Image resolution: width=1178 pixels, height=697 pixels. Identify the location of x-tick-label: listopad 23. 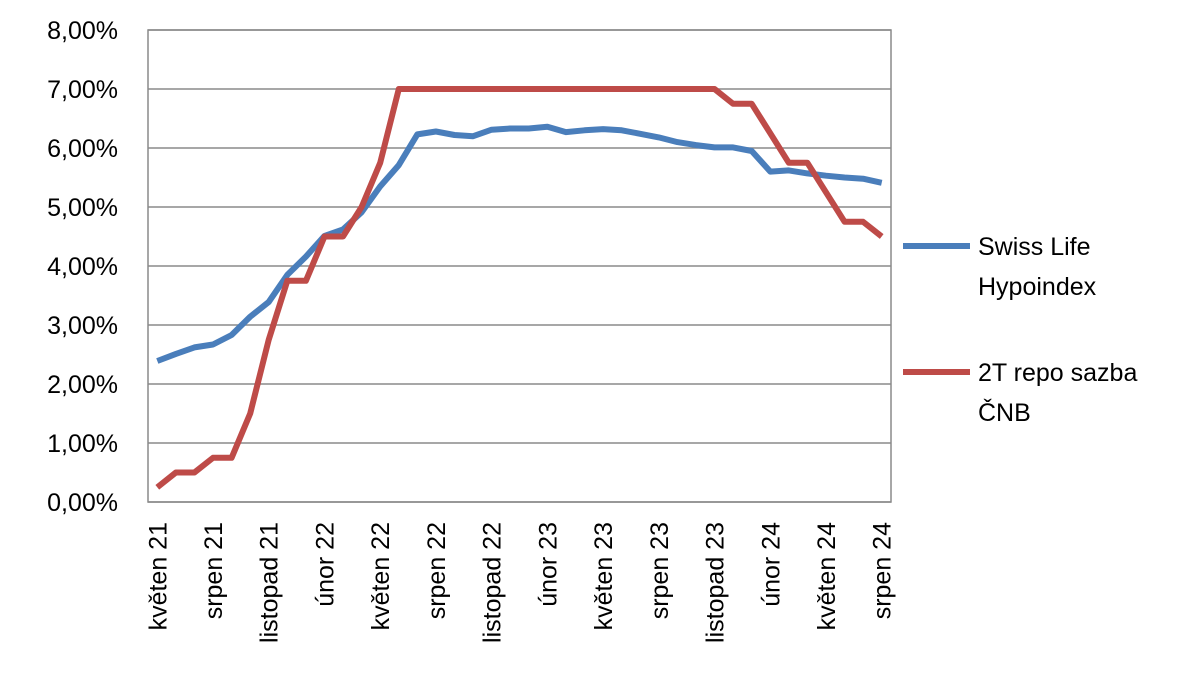
(716, 582).